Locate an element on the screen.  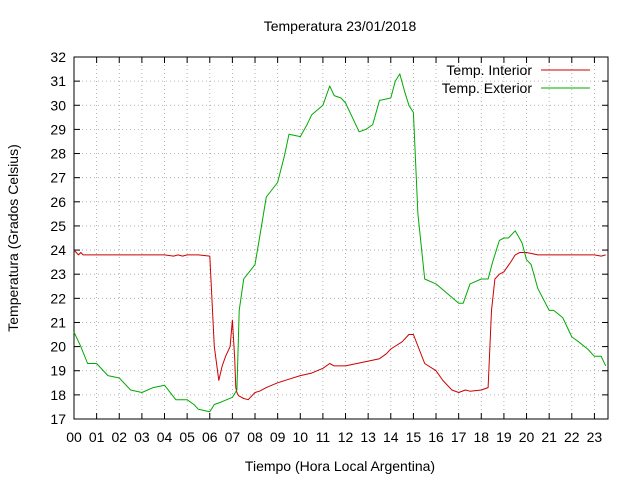
x-tick-label: 13 is located at coordinates (368, 437).